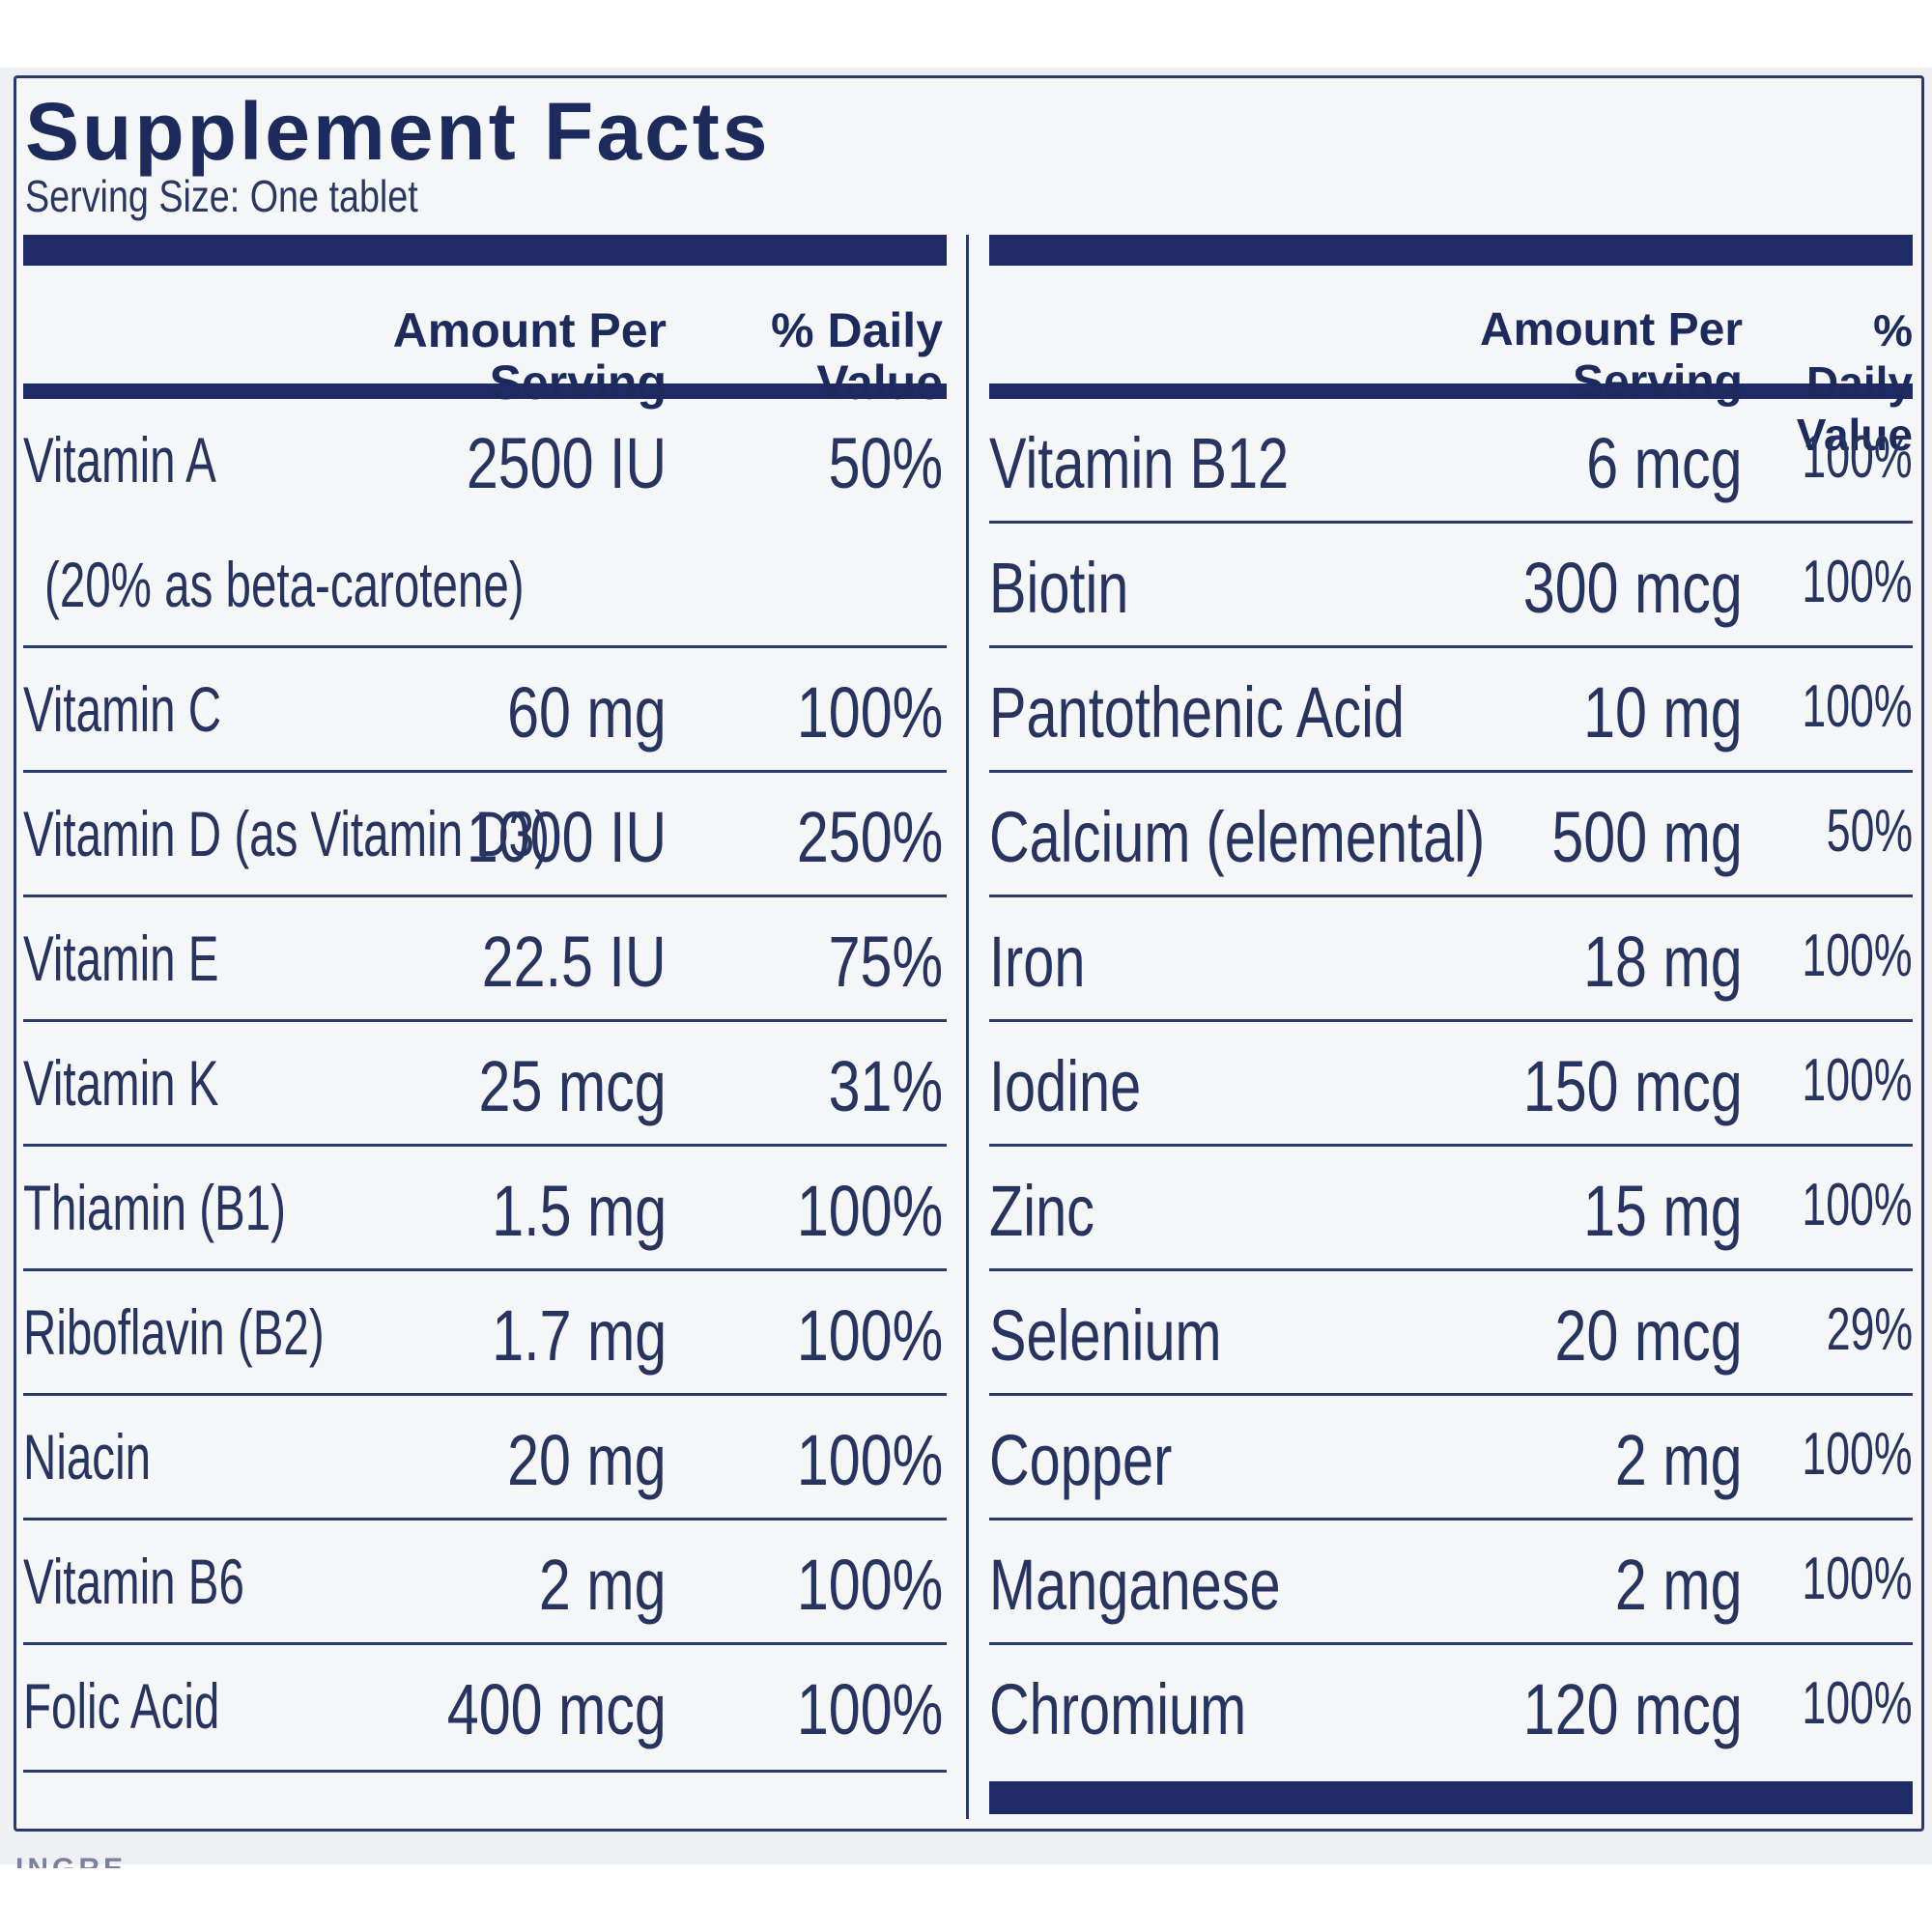  What do you see at coordinates (566, 837) in the screenshot?
I see `nutrient-amount: 1000 IU` at bounding box center [566, 837].